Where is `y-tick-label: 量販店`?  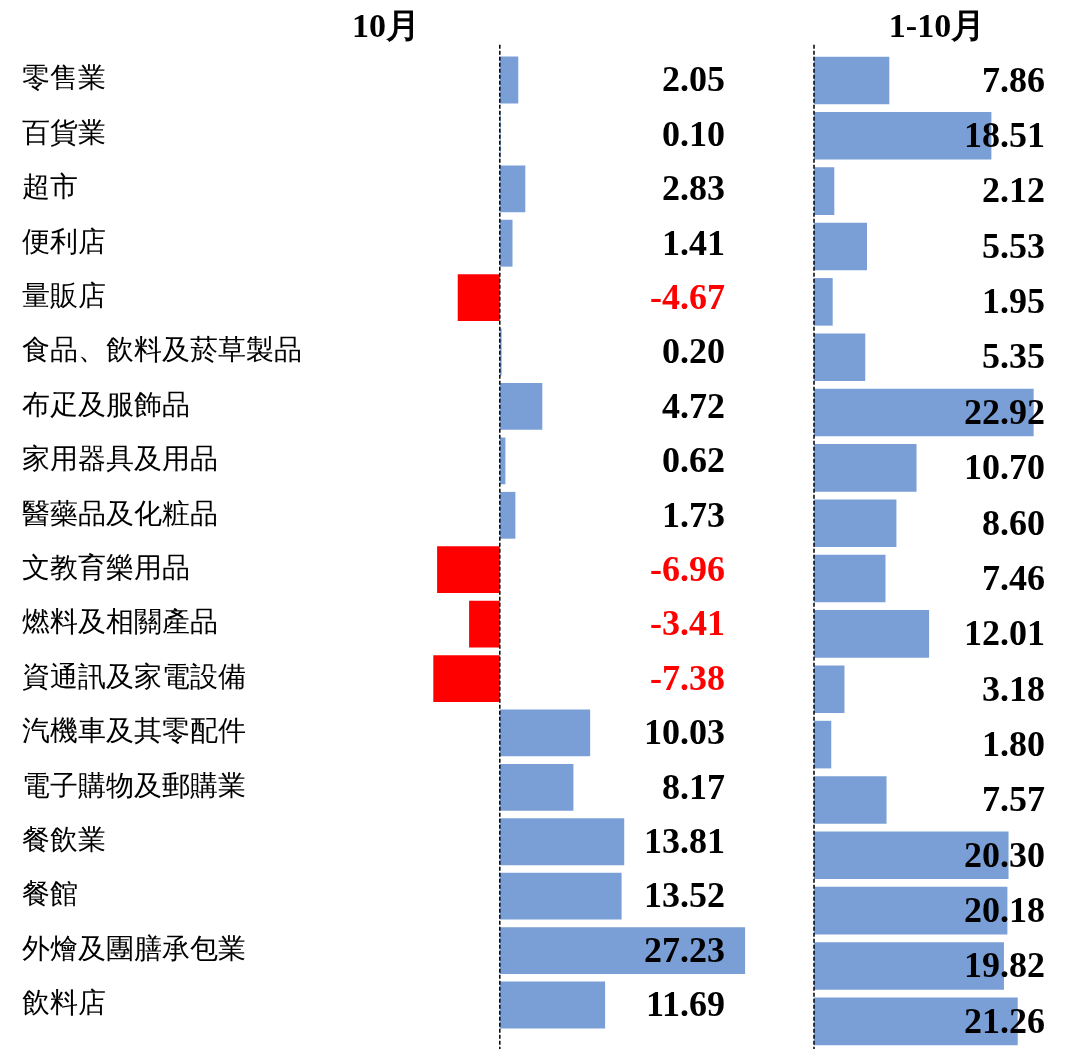 y-tick-label: 量販店 is located at coordinates (64, 295).